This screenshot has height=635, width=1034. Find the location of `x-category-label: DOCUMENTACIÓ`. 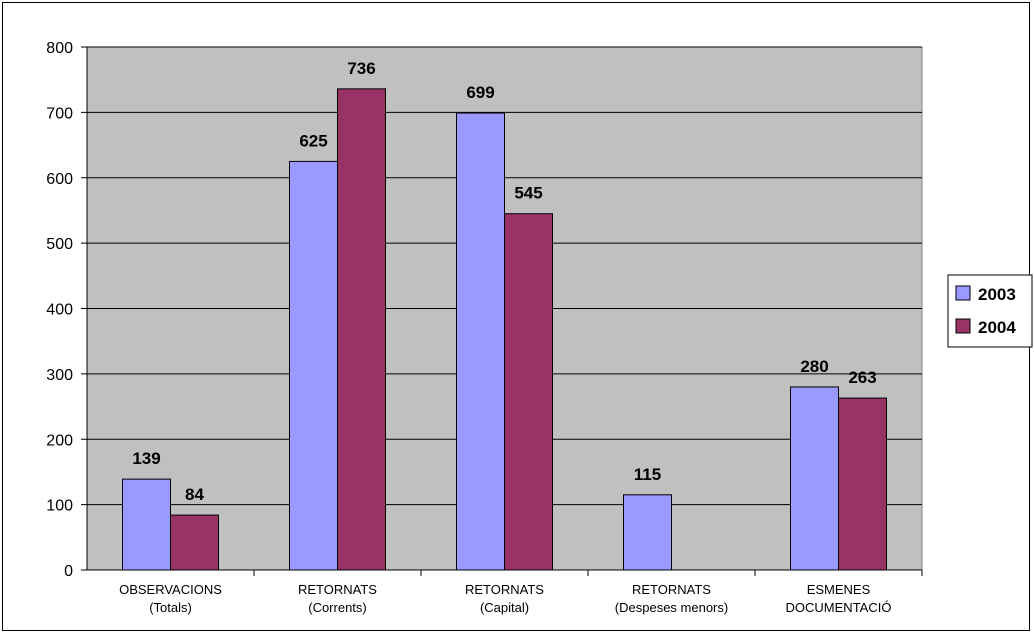

x-category-label: DOCUMENTACIÓ is located at coordinates (839, 607).